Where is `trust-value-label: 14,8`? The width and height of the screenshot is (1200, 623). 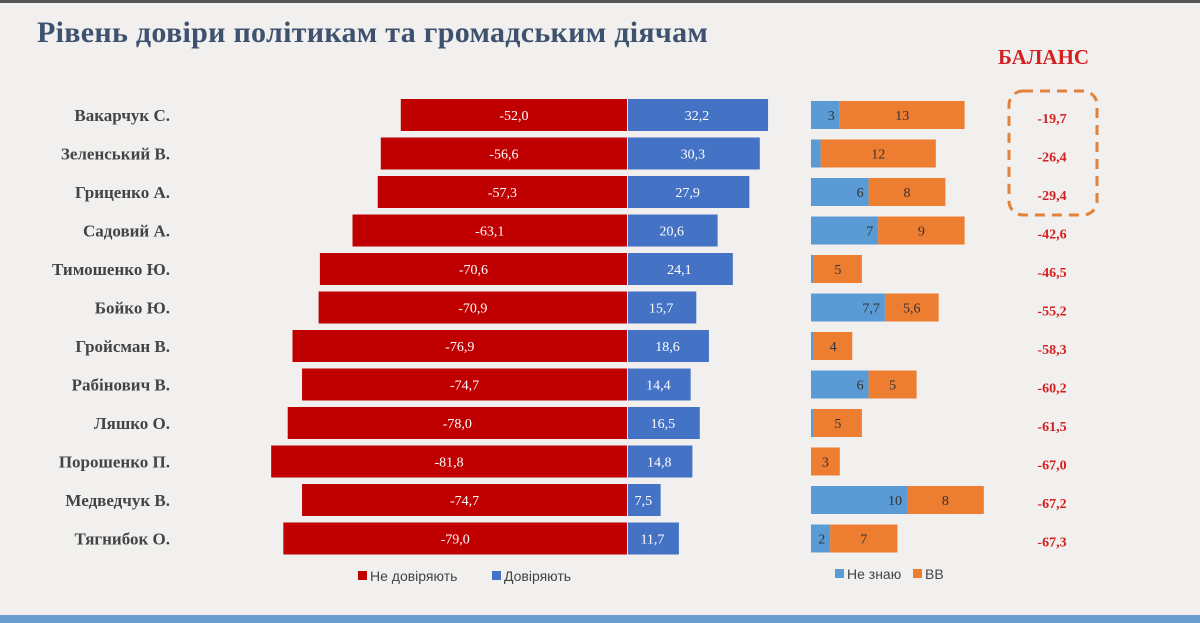 trust-value-label: 14,8 is located at coordinates (659, 463).